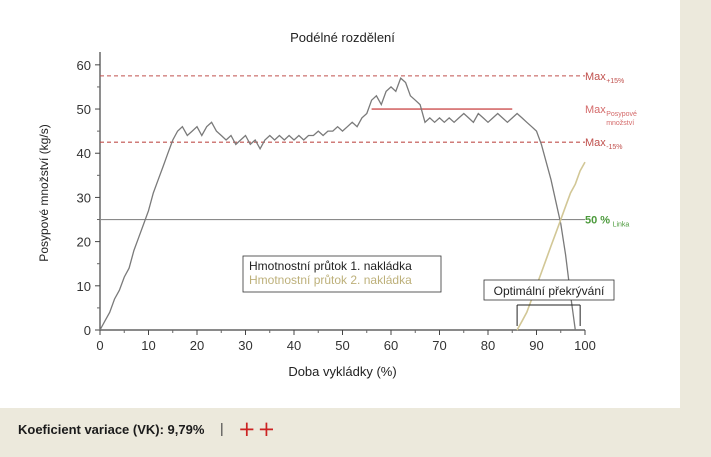 The height and width of the screenshot is (457, 711). I want to click on x-tick-label: 10, so click(148, 345).